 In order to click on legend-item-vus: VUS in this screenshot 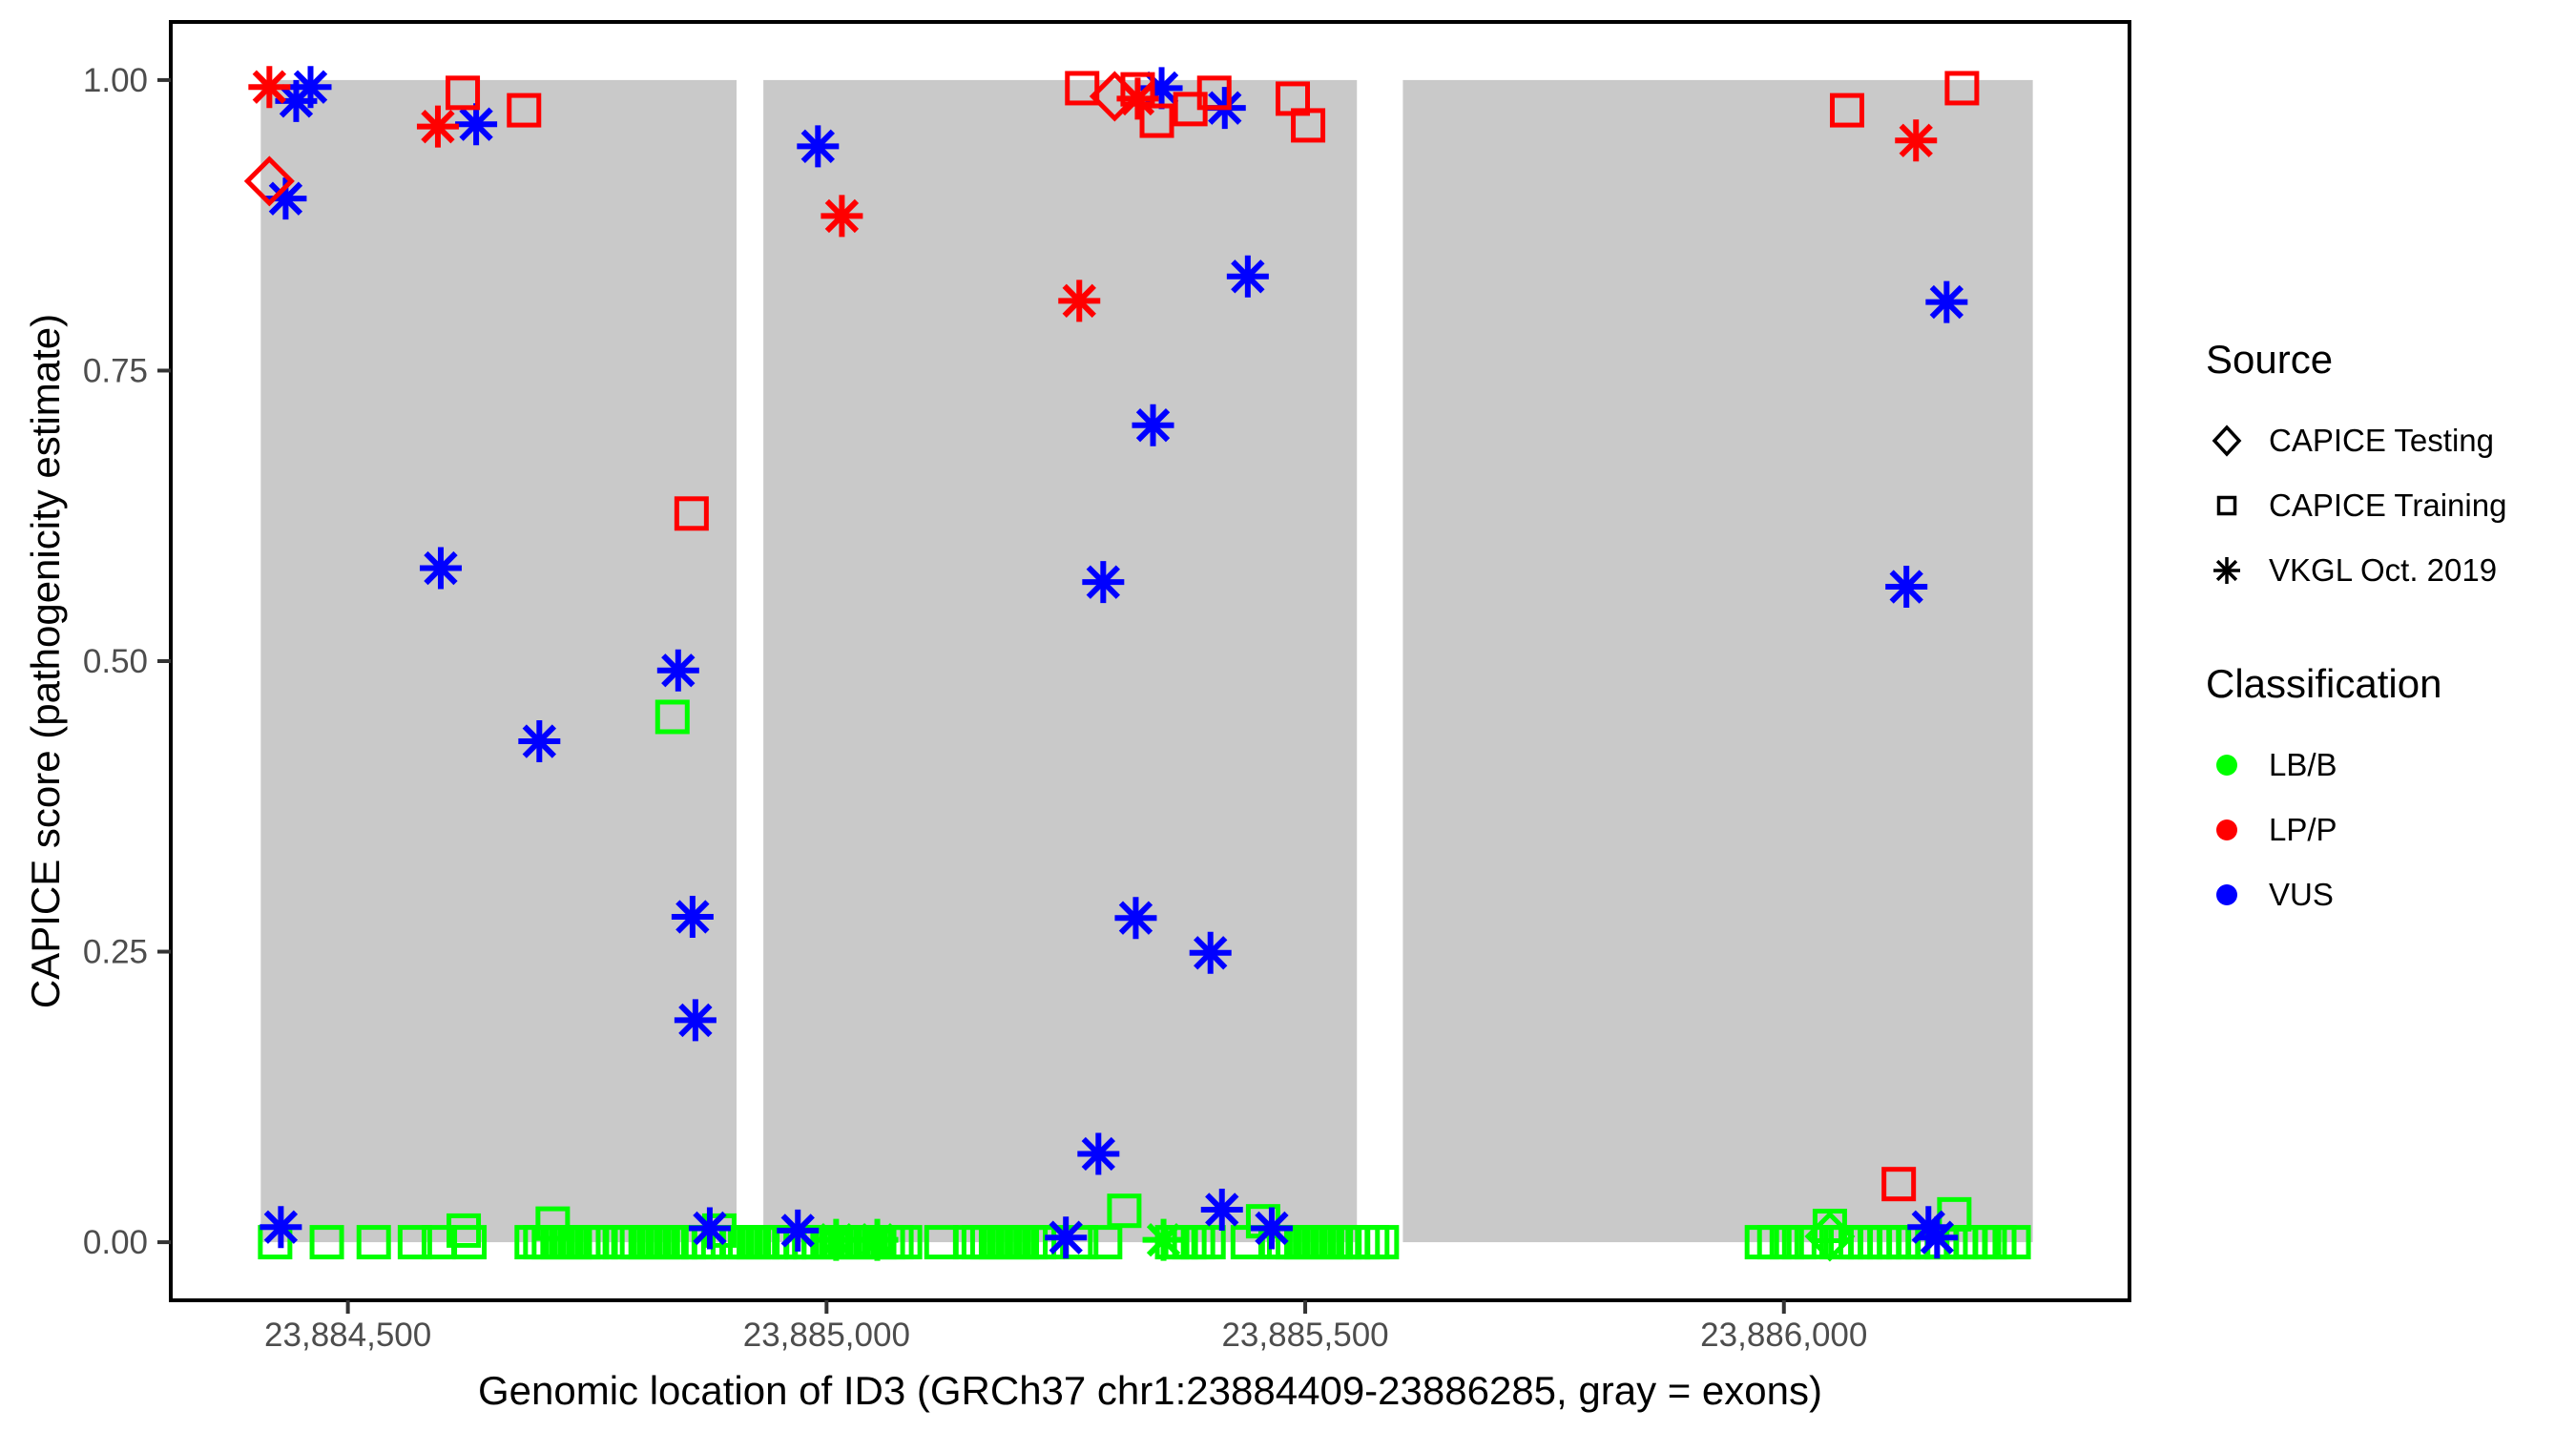, I will do `click(2356, 894)`.